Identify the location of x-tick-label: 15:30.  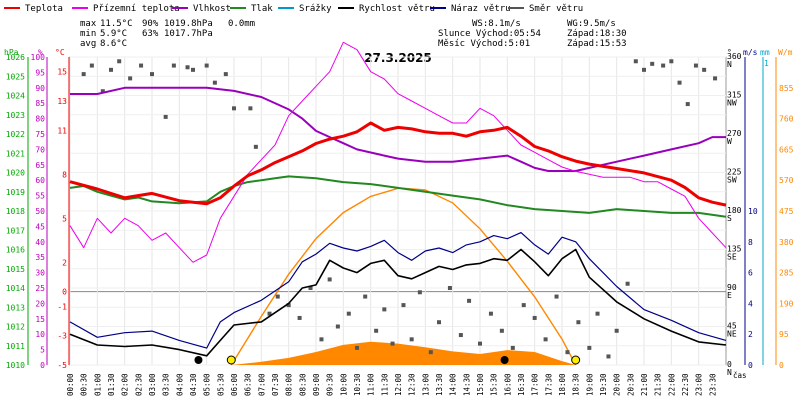
(494, 384).